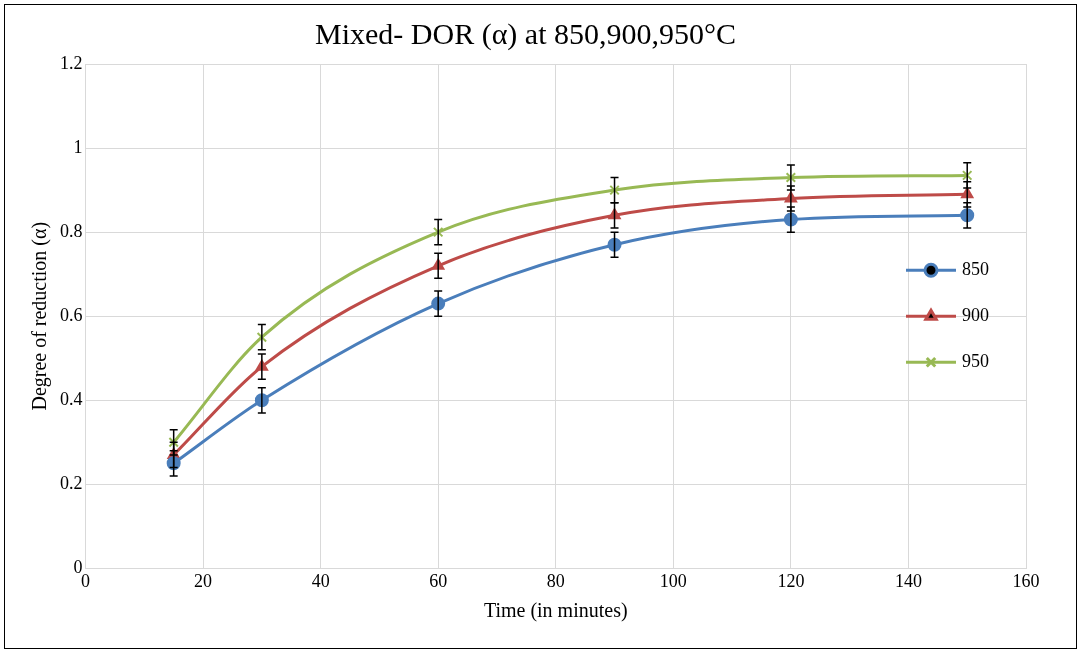 Image resolution: width=1081 pixels, height=653 pixels. I want to click on y-axis-title: Degree of reduction (α), so click(40, 316).